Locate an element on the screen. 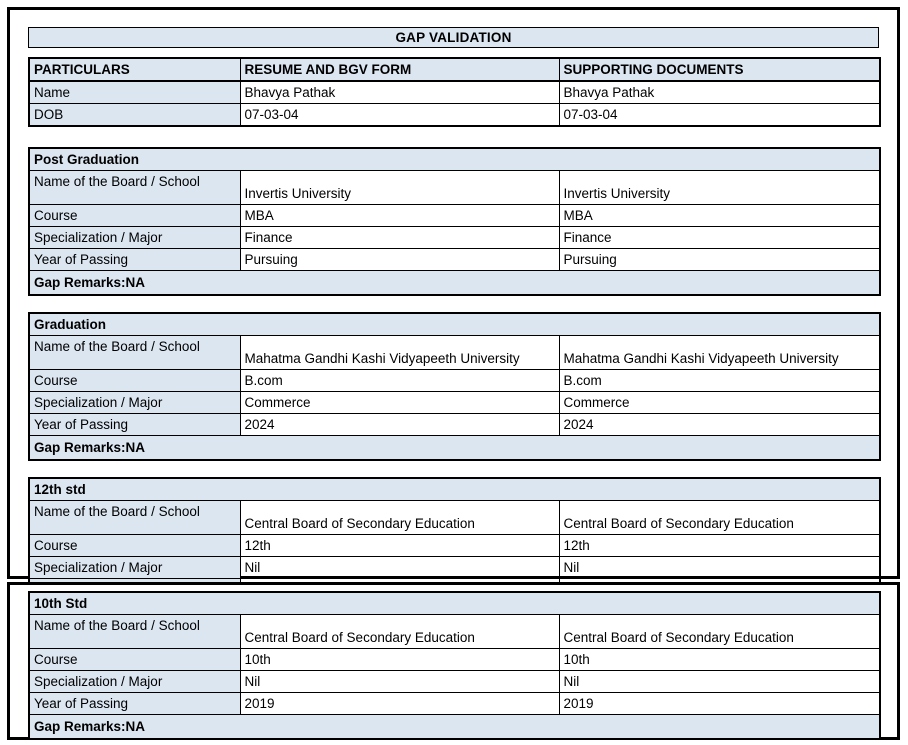  table-row: Year of Passing 2024 2024 is located at coordinates (454, 424).